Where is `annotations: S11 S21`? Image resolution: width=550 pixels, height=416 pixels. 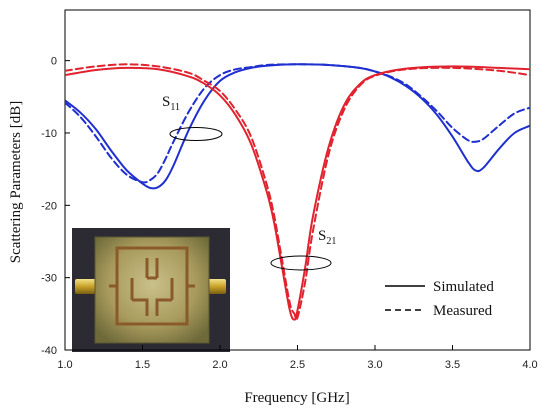 annotations: S11 S21 is located at coordinates (249, 182).